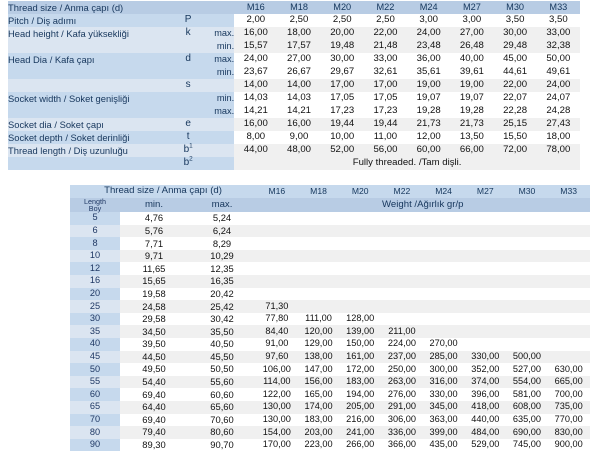  Describe the element at coordinates (527, 357) in the screenshot. I see `weight-value: 500,00` at that location.